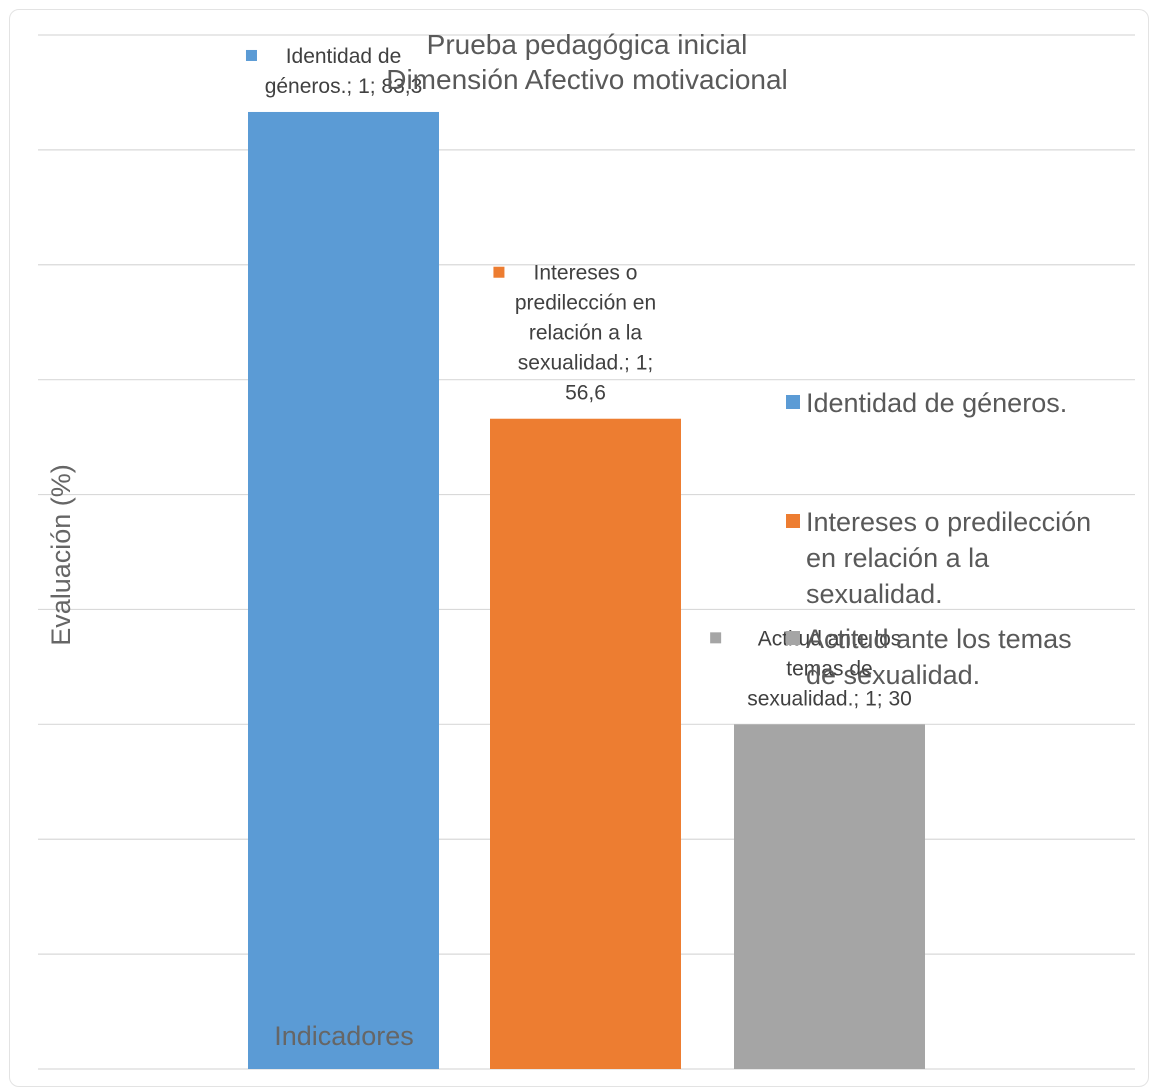  Describe the element at coordinates (344, 56) in the screenshot. I see `data-label-line: Identidad de` at that location.